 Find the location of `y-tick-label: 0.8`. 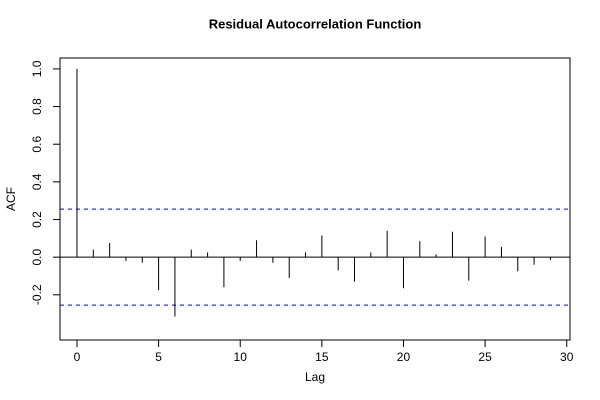

y-tick-label: 0.8 is located at coordinates (37, 106).